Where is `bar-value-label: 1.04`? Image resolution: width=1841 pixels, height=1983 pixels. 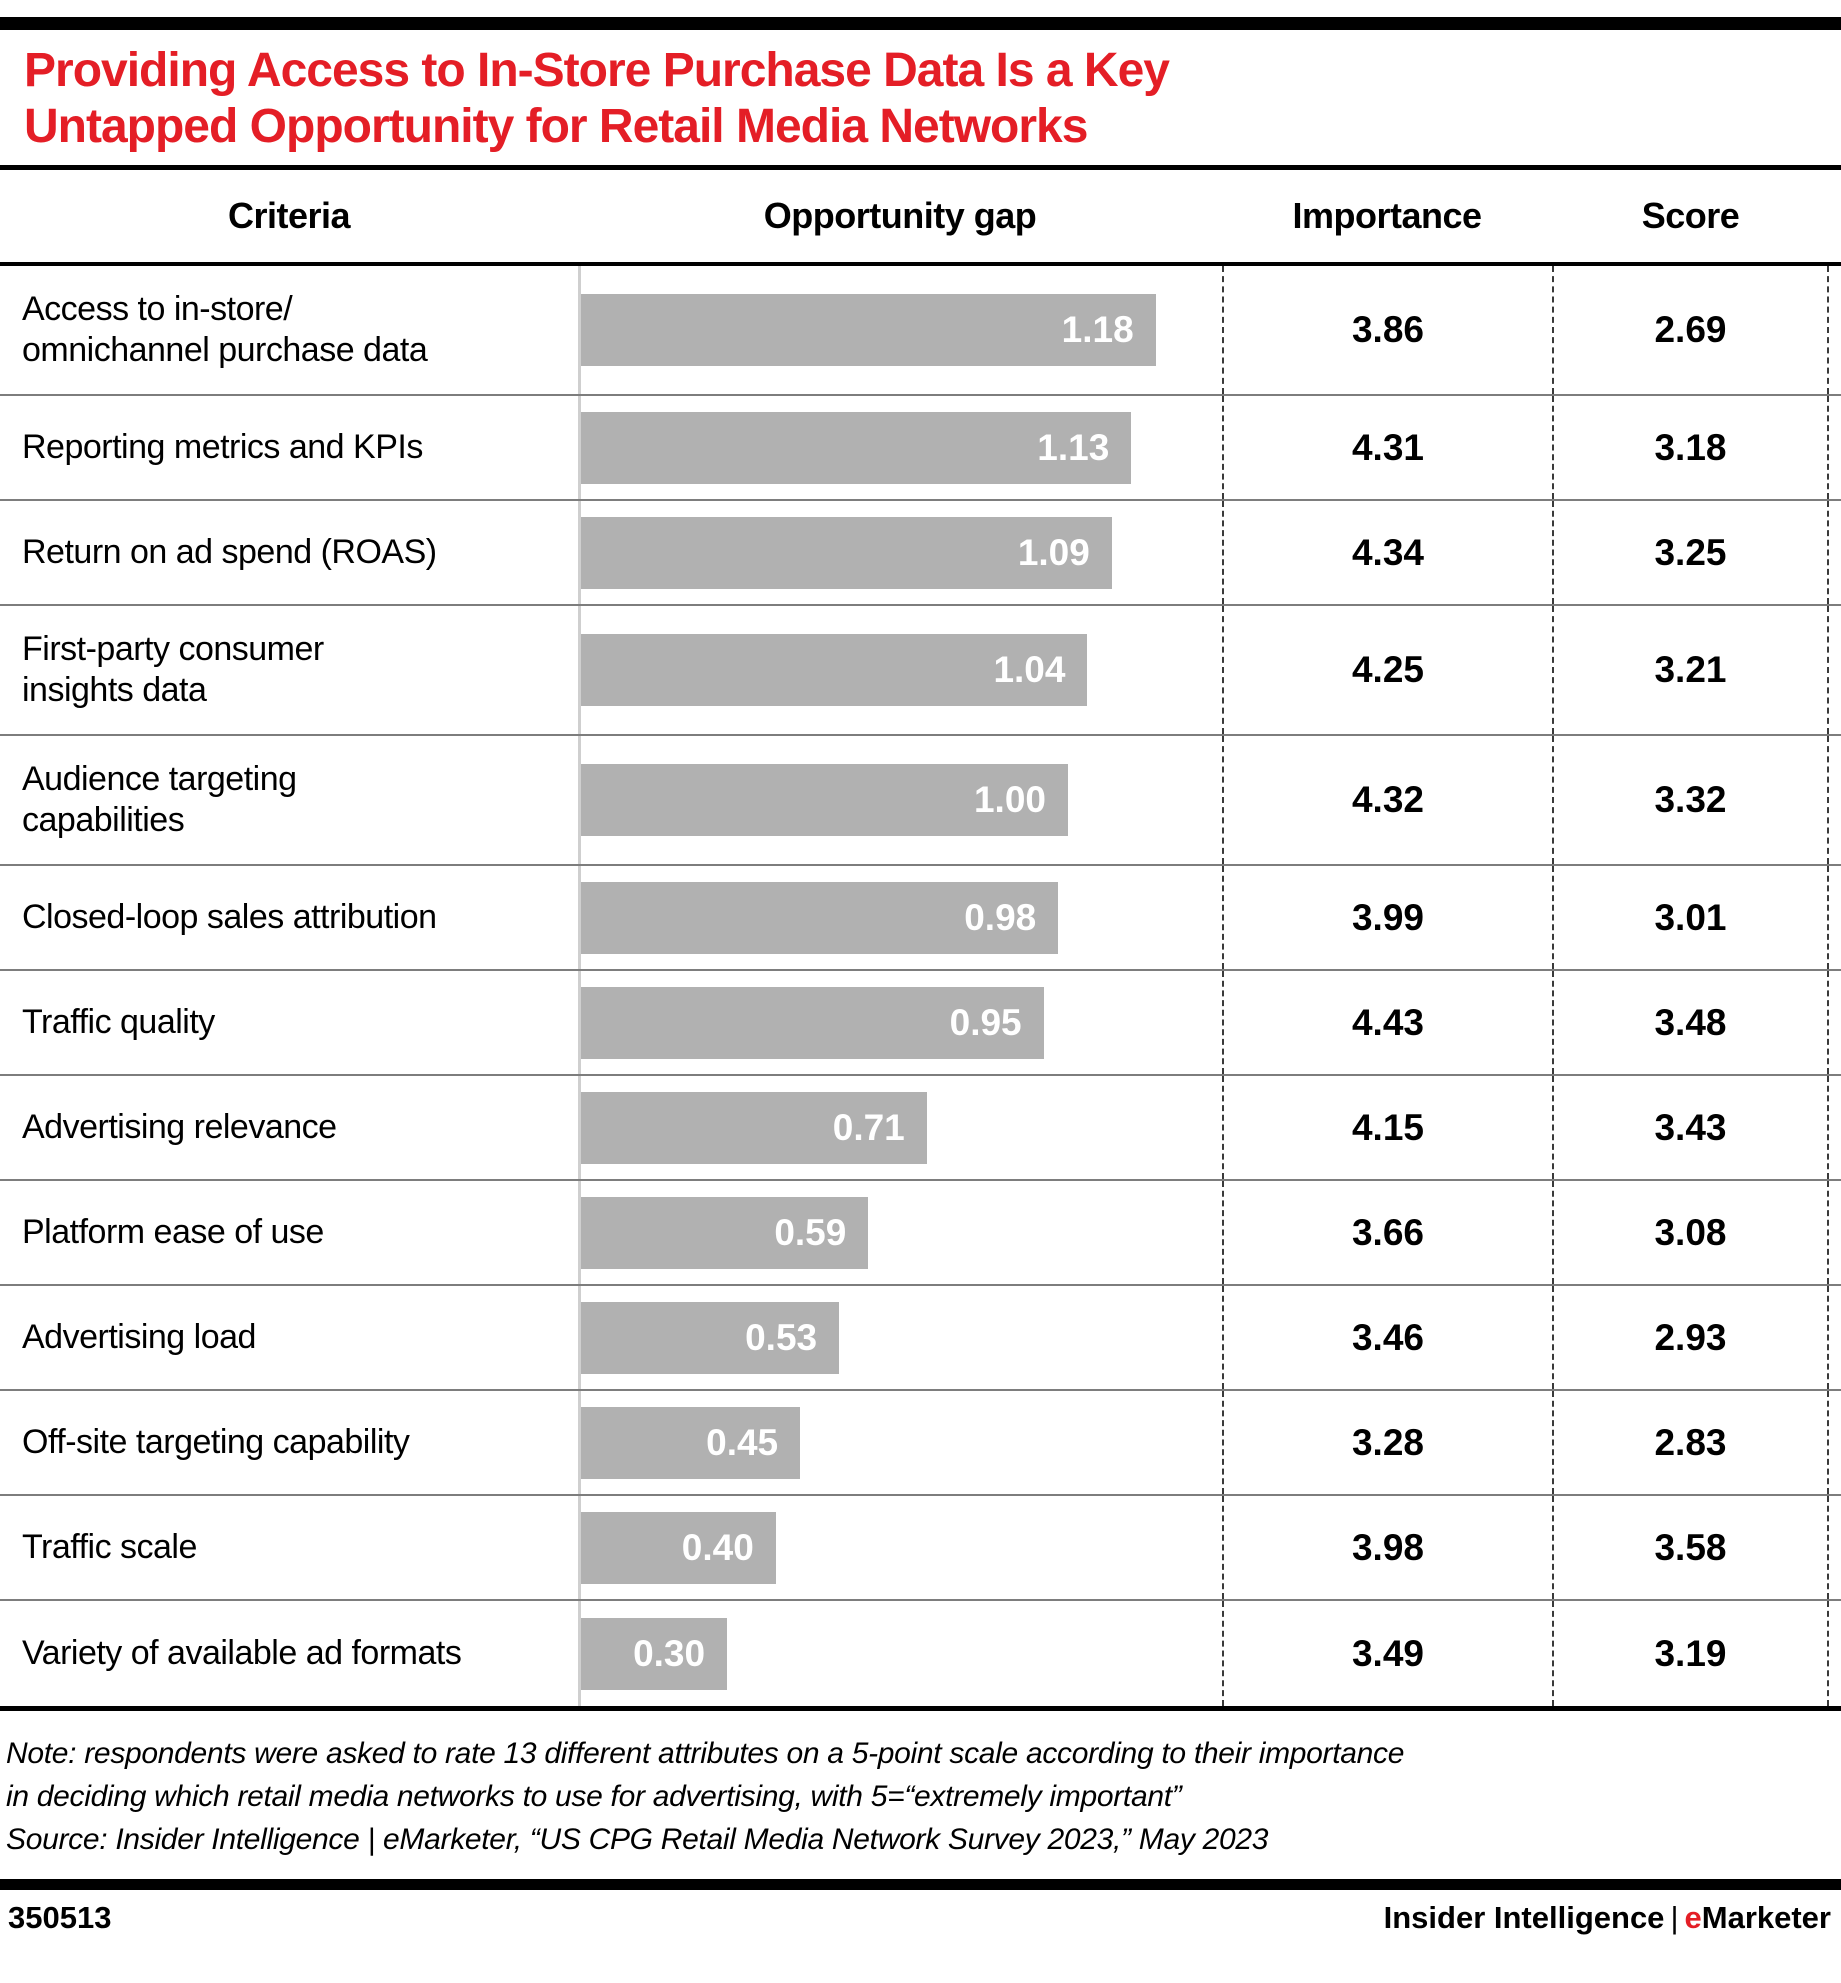 bar-value-label: 1.04 is located at coordinates (1029, 670).